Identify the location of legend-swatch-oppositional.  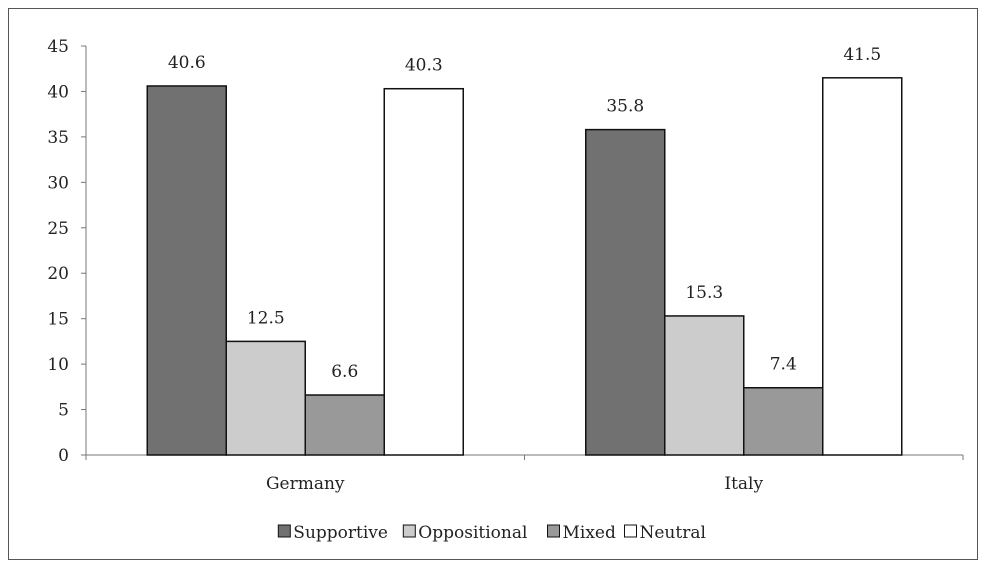
(409, 531).